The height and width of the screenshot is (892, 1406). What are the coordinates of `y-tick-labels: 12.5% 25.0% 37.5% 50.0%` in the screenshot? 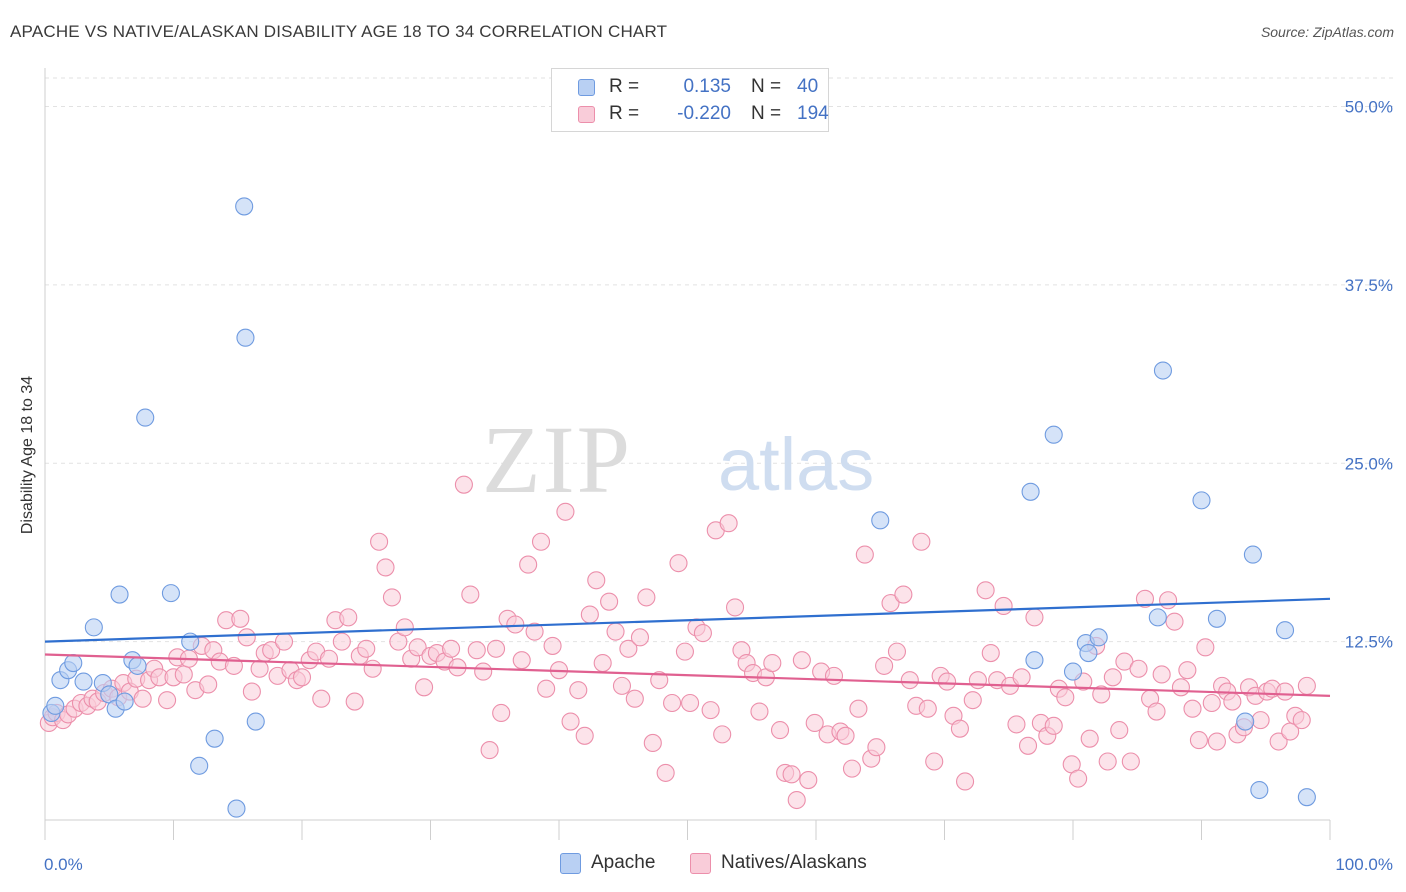 It's located at (1369, 375).